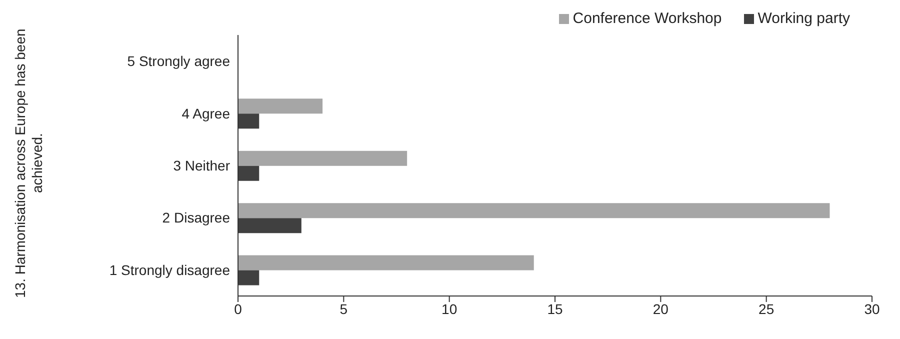 This screenshot has width=900, height=339. What do you see at coordinates (804, 18) in the screenshot?
I see `legend-label: Working party` at bounding box center [804, 18].